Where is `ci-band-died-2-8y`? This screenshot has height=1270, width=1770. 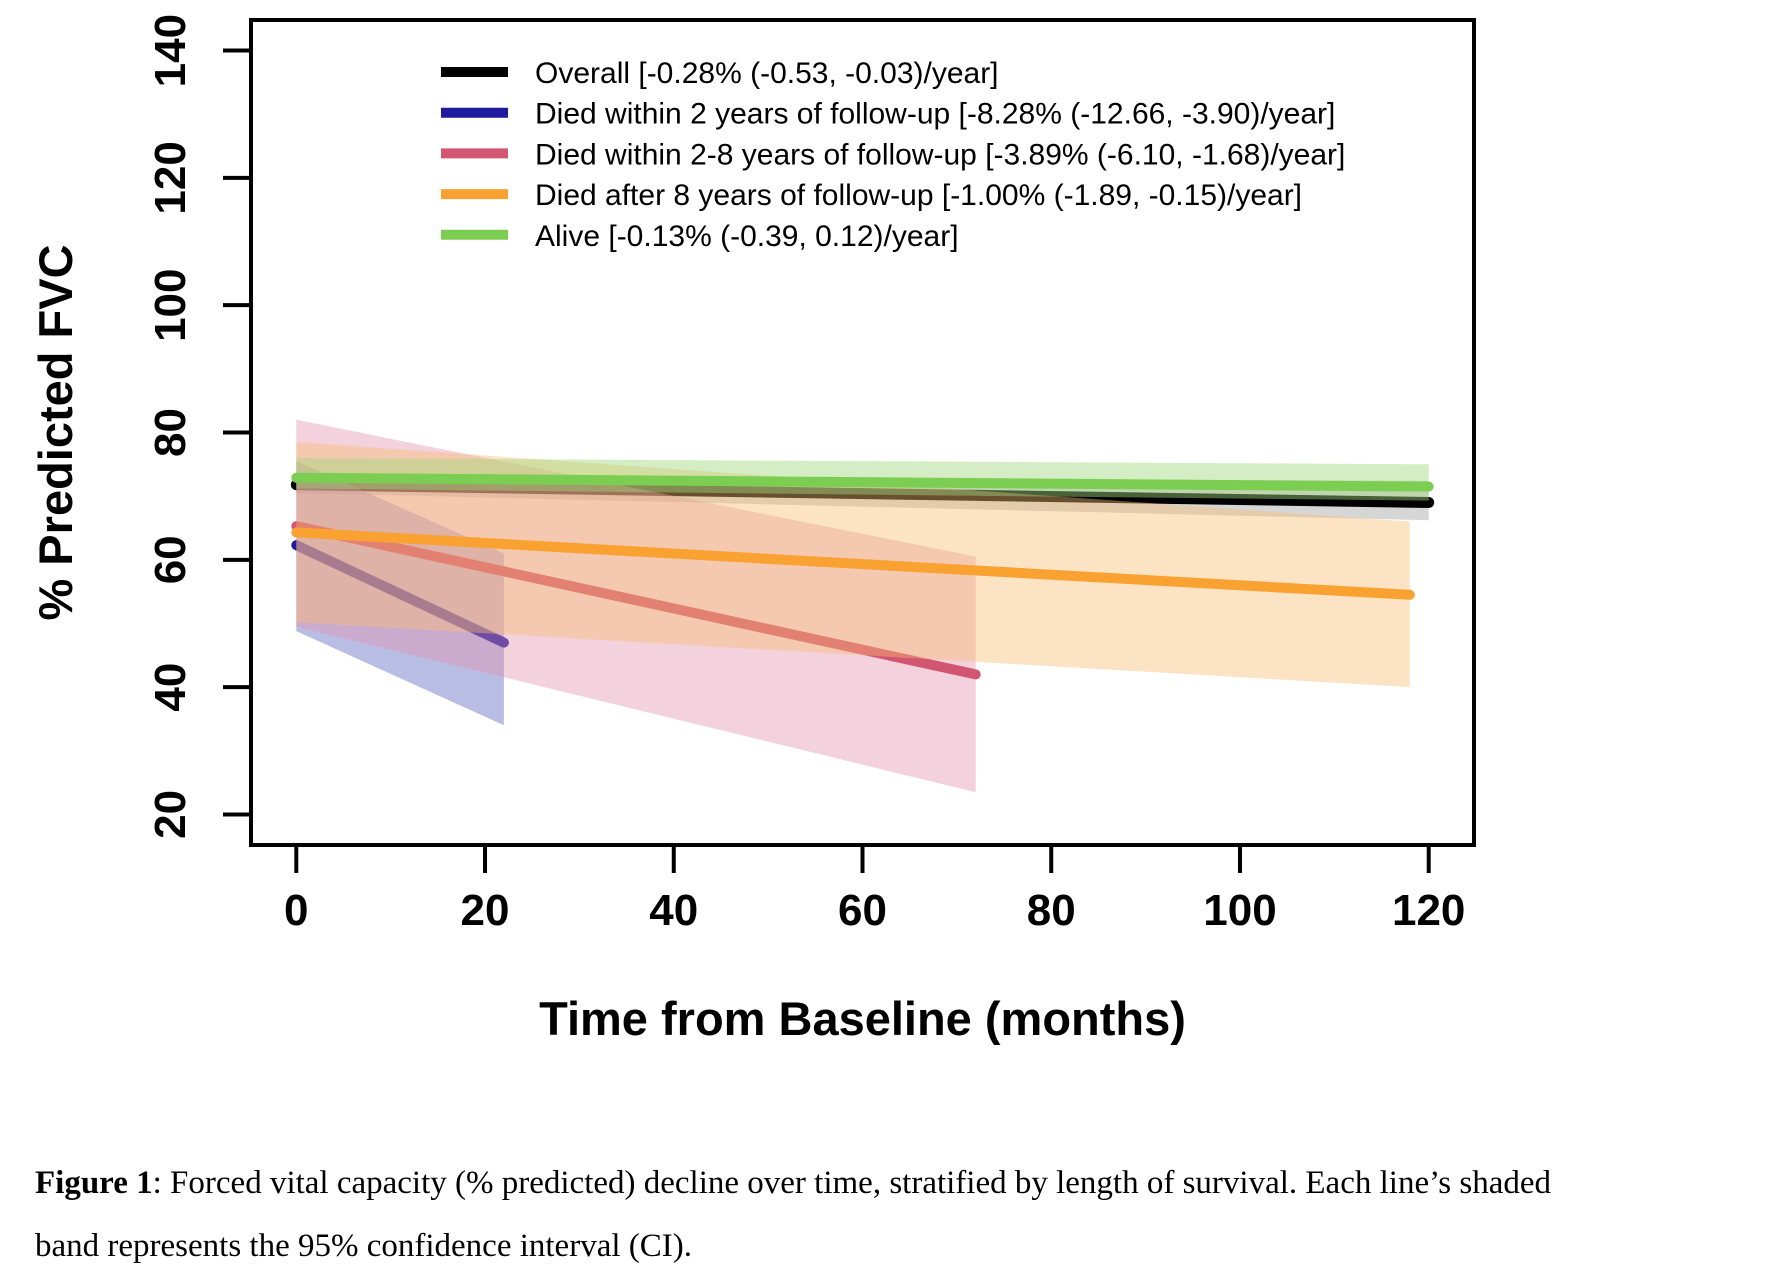
ci-band-died-2-8y is located at coordinates (636, 606).